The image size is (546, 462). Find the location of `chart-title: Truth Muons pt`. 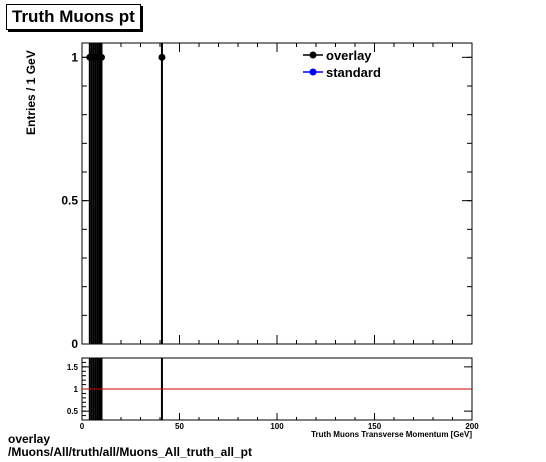

chart-title: Truth Muons pt is located at coordinates (73, 17).